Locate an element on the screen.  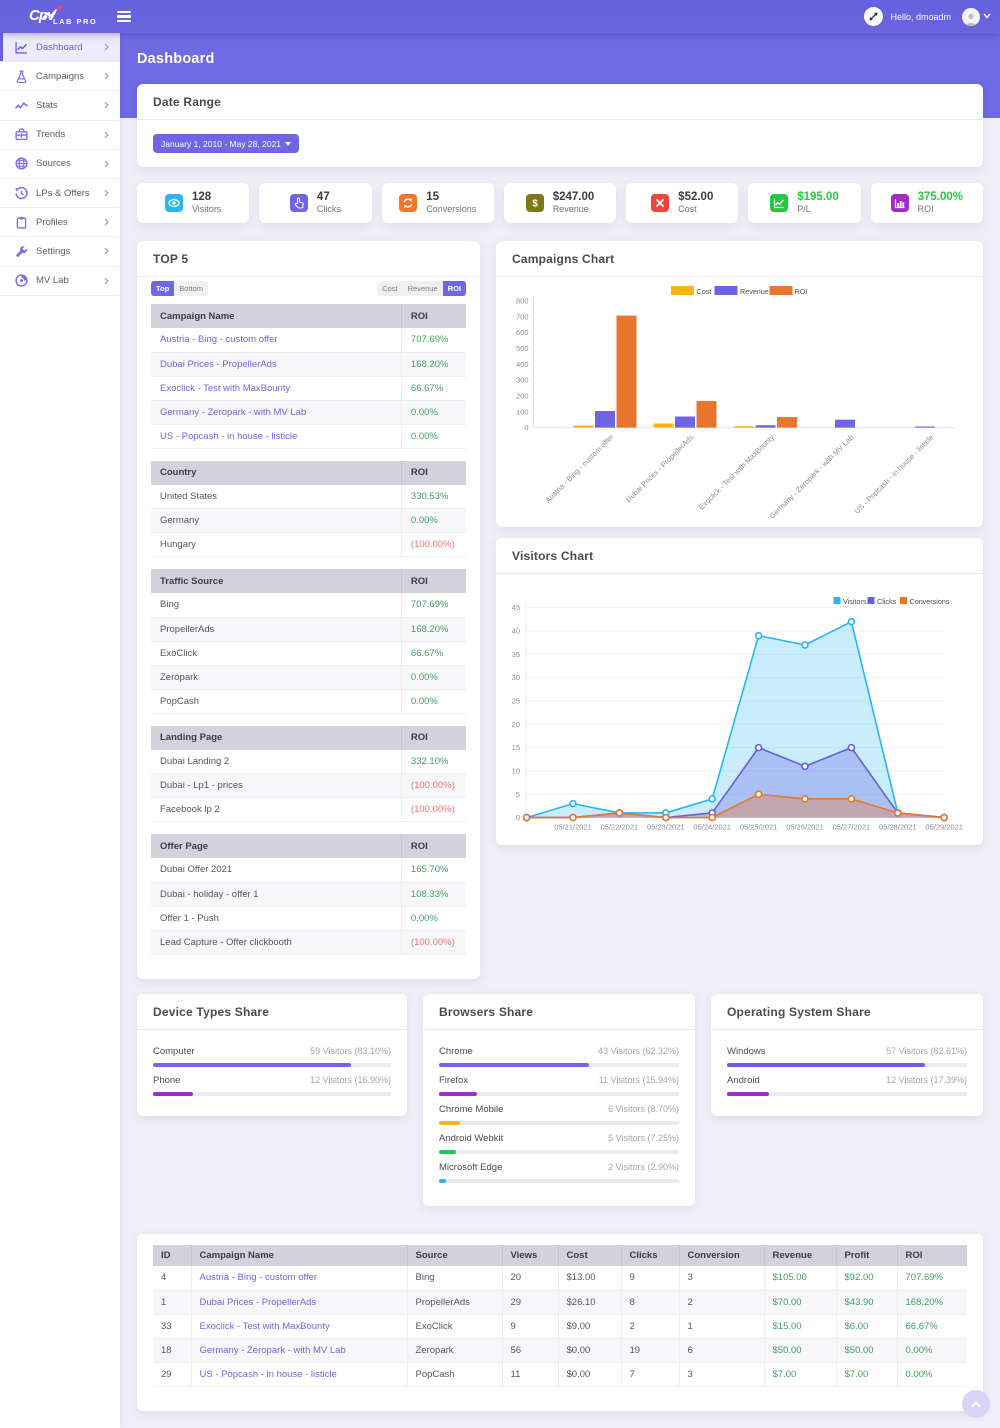
cell-profit: $7.00 is located at coordinates (867, 1374).